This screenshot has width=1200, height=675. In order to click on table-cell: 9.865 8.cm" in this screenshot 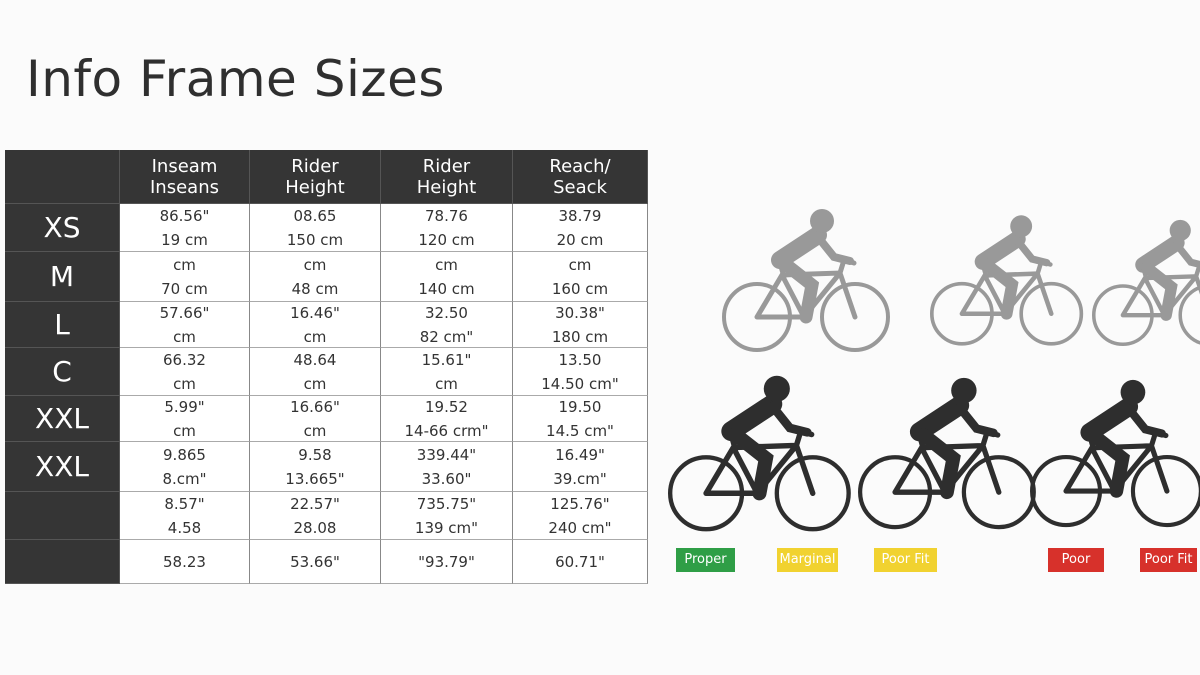, I will do `click(185, 467)`.